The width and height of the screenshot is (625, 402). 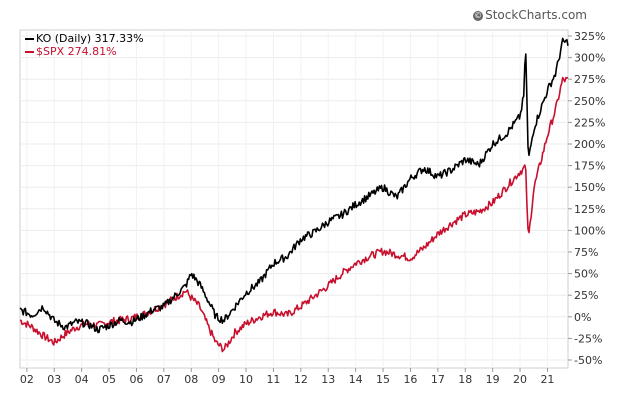 What do you see at coordinates (164, 379) in the screenshot?
I see `x-tick-label: 07` at bounding box center [164, 379].